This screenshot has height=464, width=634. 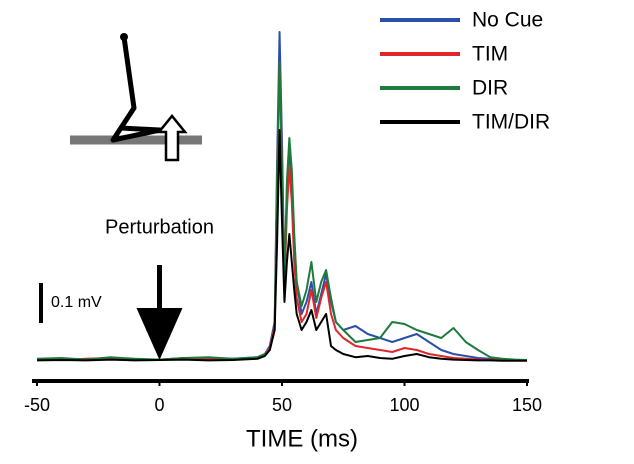 What do you see at coordinates (282, 405) in the screenshot?
I see `x-tick-label: 50` at bounding box center [282, 405].